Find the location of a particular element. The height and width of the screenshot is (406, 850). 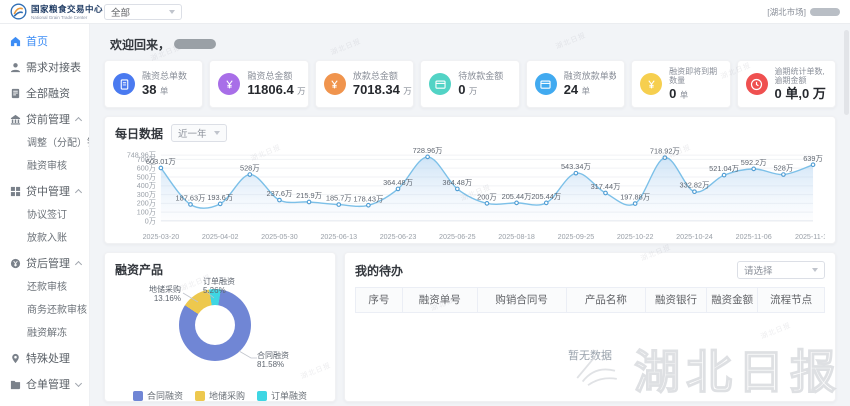

sidebar-item-label: 贷前管理 is located at coordinates (48, 120).